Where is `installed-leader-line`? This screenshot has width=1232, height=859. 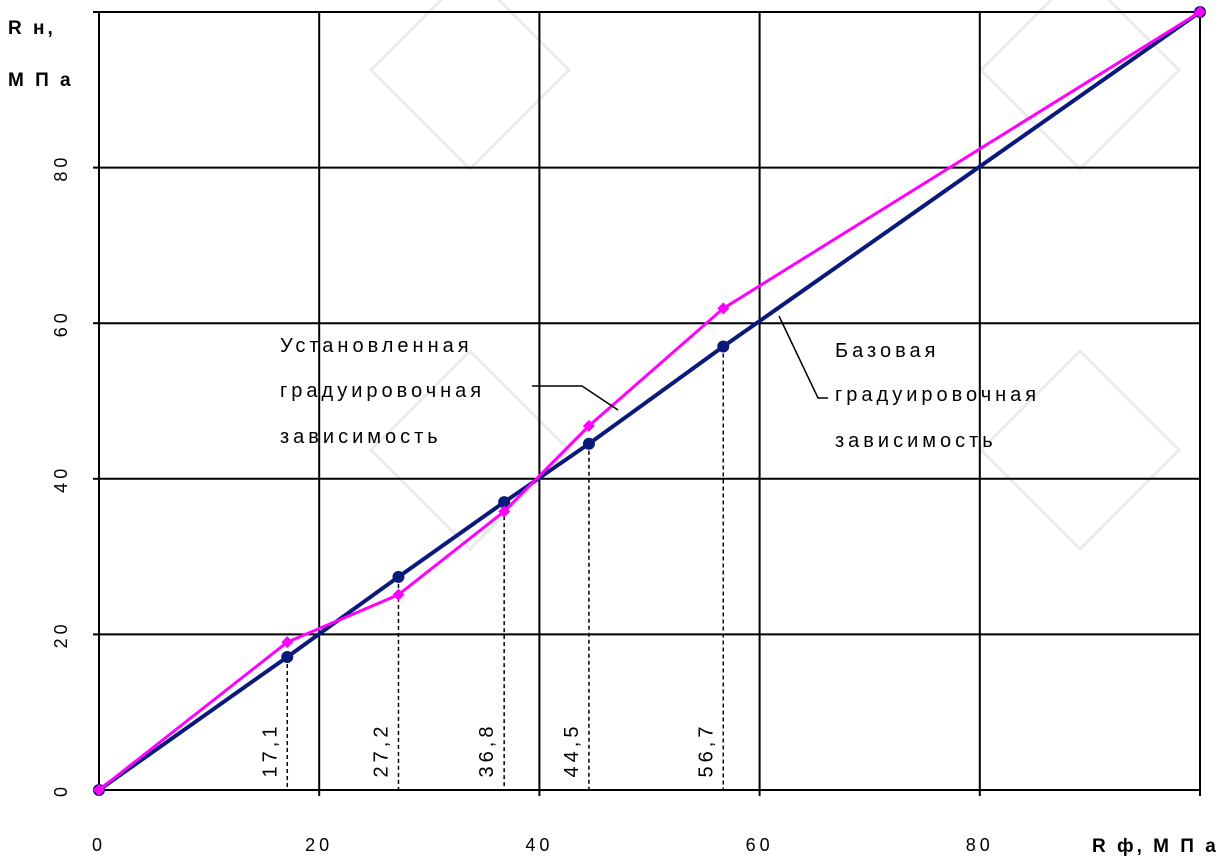
installed-leader-line is located at coordinates (575, 398).